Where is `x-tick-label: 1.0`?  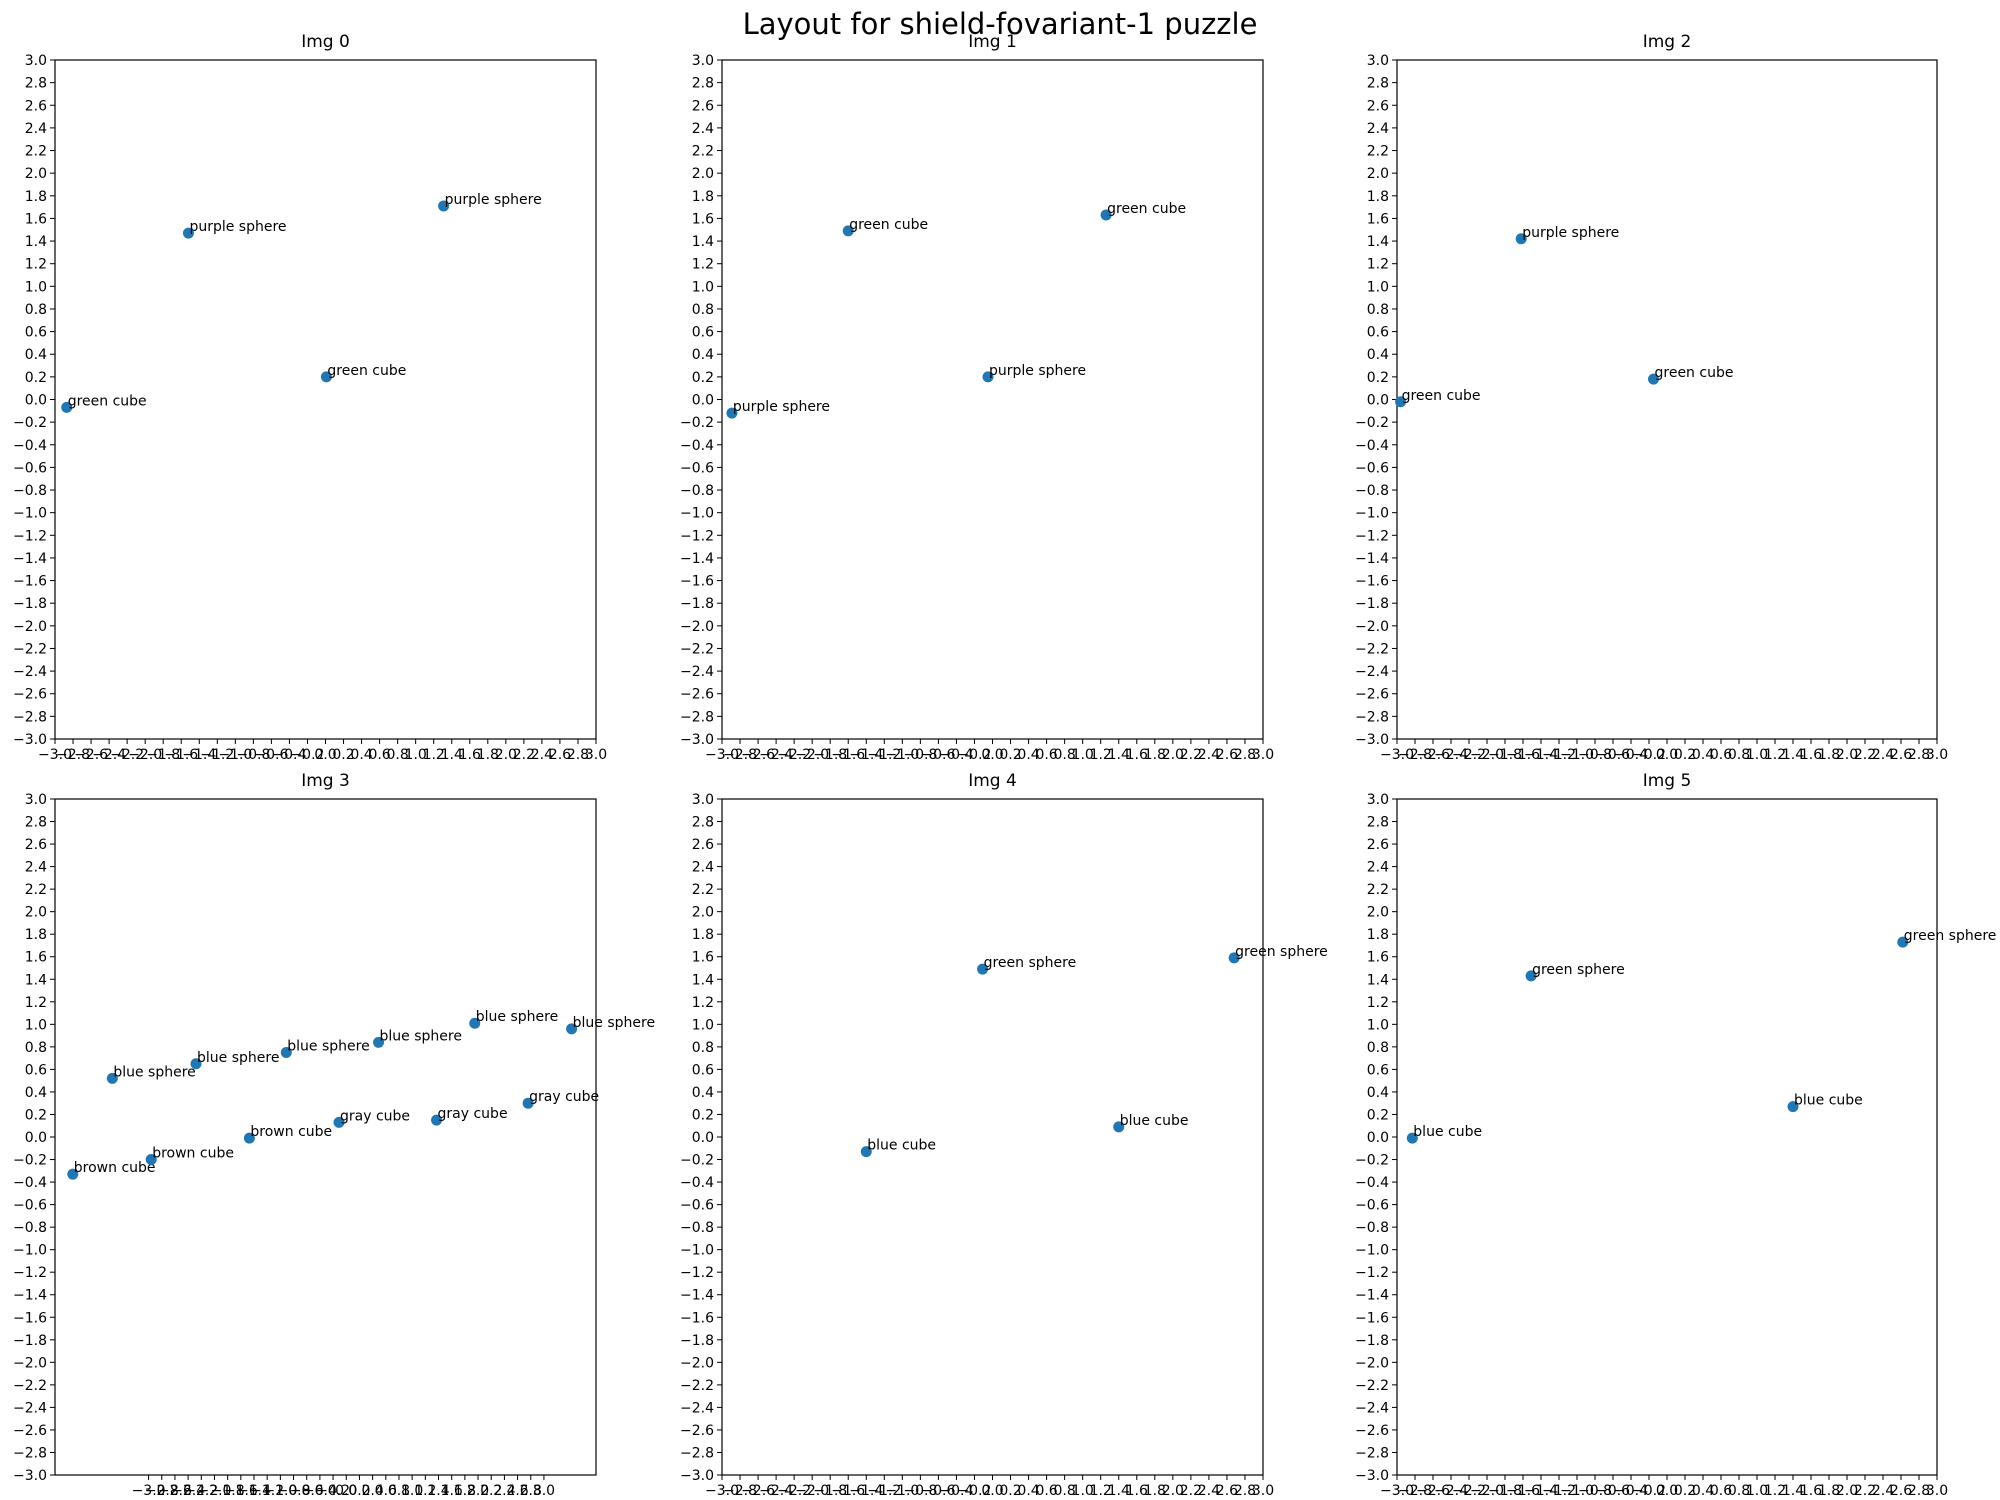 x-tick-label: 1.0 is located at coordinates (1083, 1491).